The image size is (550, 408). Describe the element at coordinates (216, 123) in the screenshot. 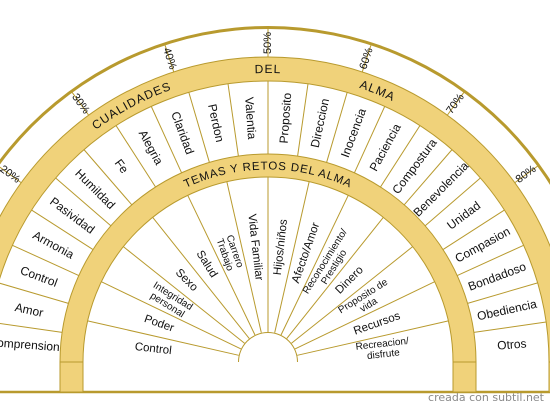

I see `outer-item-label: Perdon` at that location.